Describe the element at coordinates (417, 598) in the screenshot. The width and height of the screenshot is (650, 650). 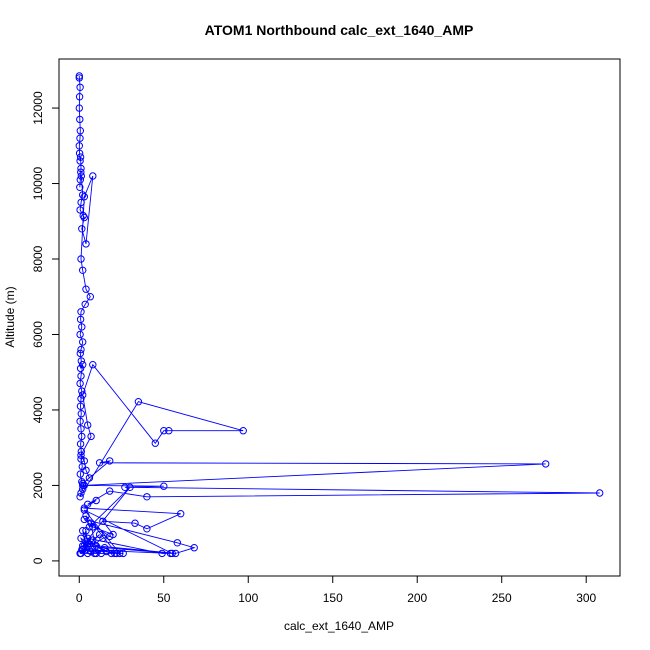
I see `x-tick-label: 200` at that location.